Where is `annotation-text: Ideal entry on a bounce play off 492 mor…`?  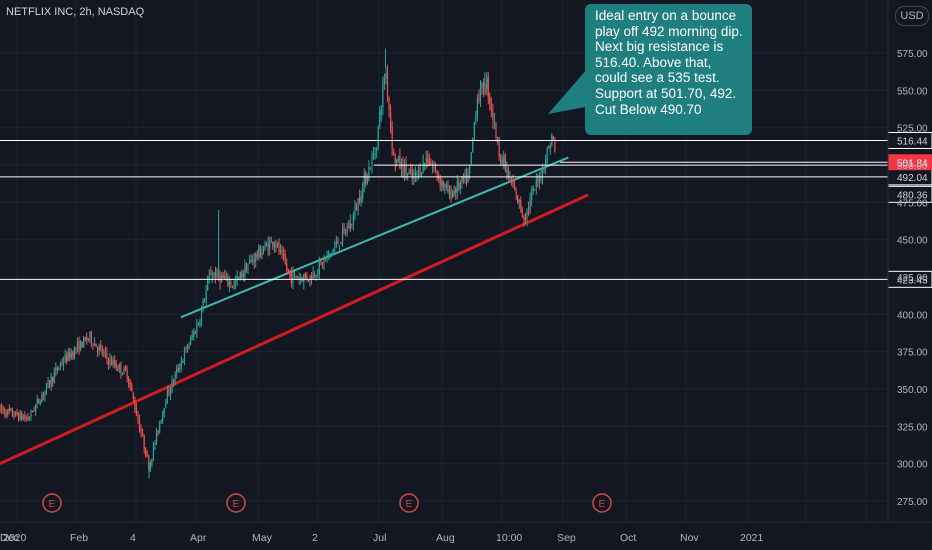
annotation-text: Ideal entry on a bounce play off 492 mor… is located at coordinates (669, 62).